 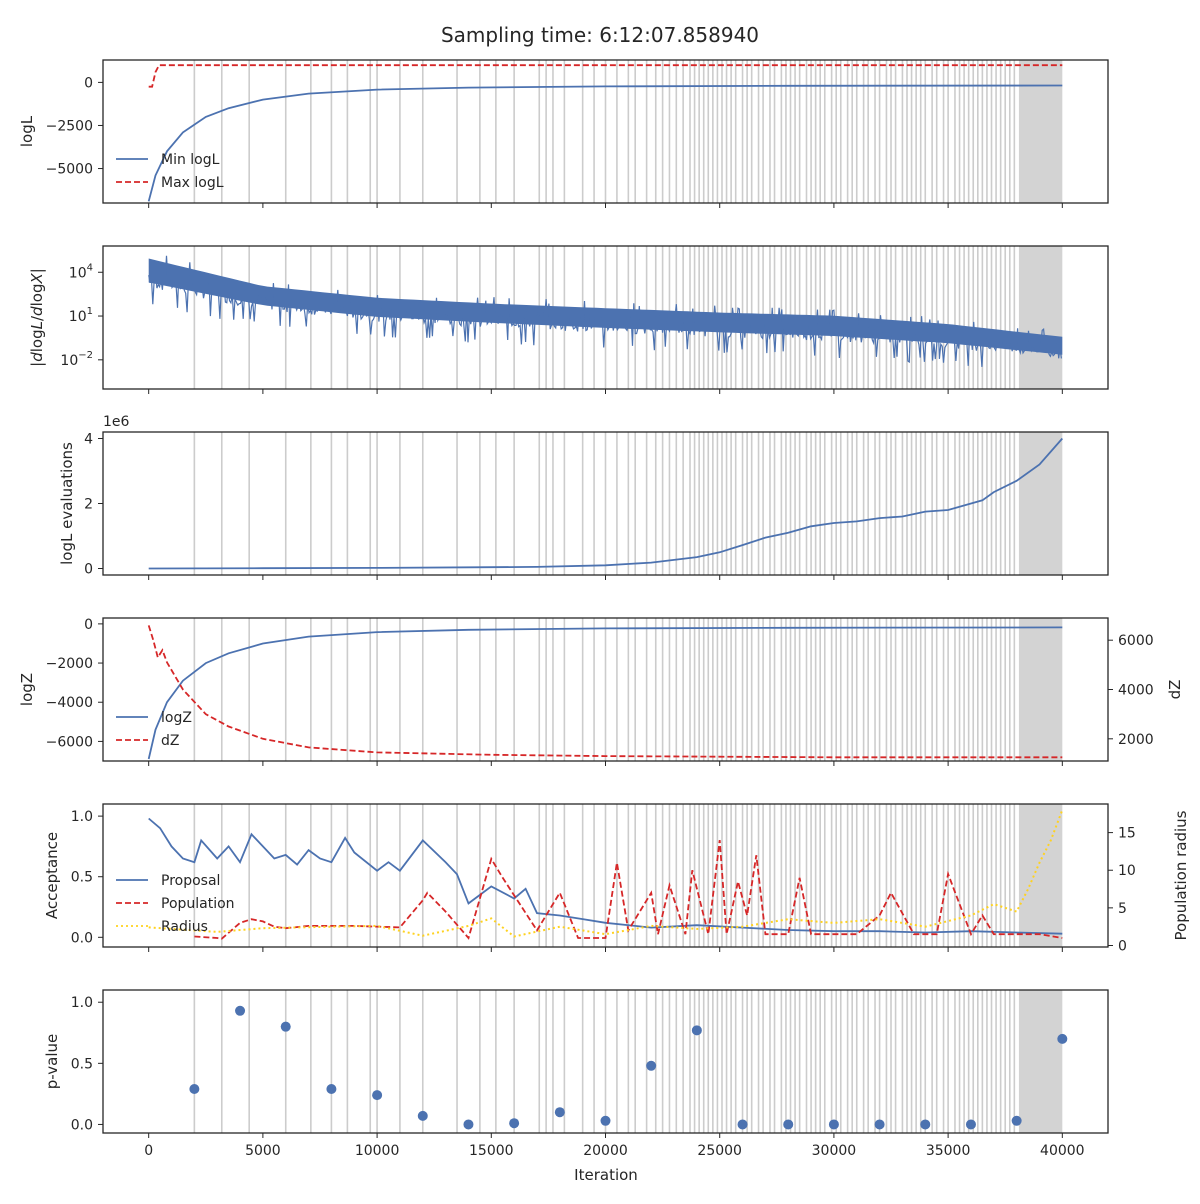 I want to click on y-axis-label: logL, so click(x=27, y=131).